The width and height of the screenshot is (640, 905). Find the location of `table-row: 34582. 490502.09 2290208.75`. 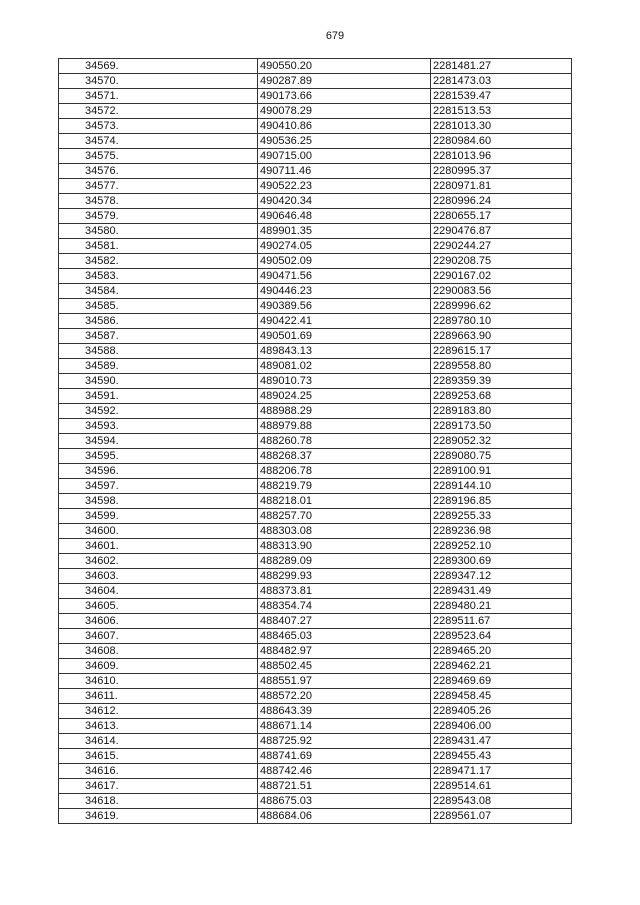

table-row: 34582. 490502.09 2290208.75 is located at coordinates (315, 261).